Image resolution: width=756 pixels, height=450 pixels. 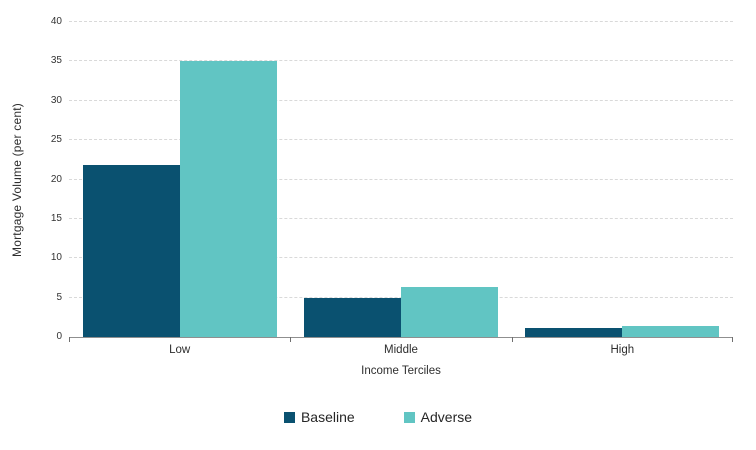 I want to click on y-tick-label-40: 40, so click(x=56, y=21).